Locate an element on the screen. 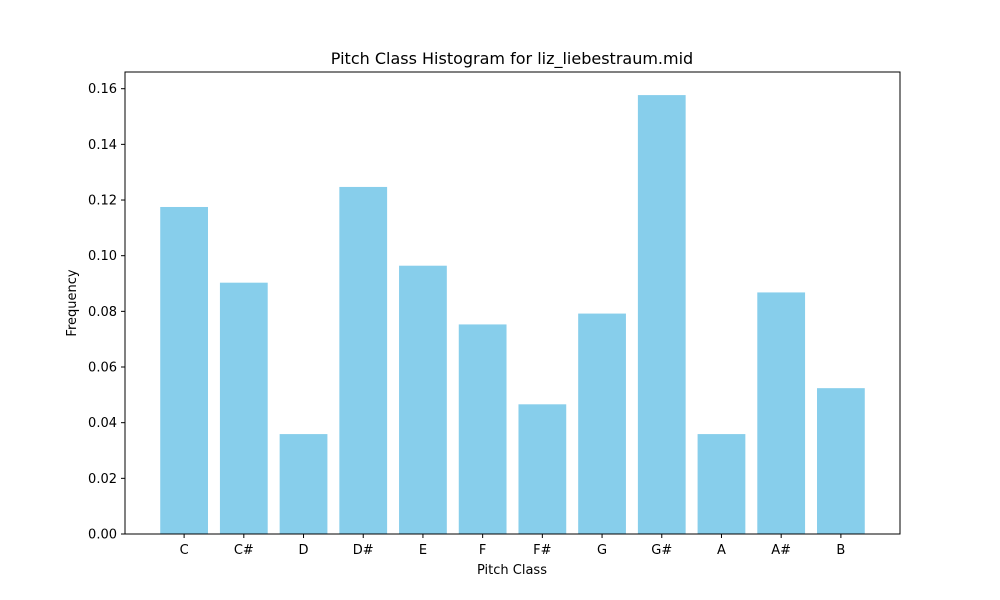  x-tick-label: F is located at coordinates (482, 550).